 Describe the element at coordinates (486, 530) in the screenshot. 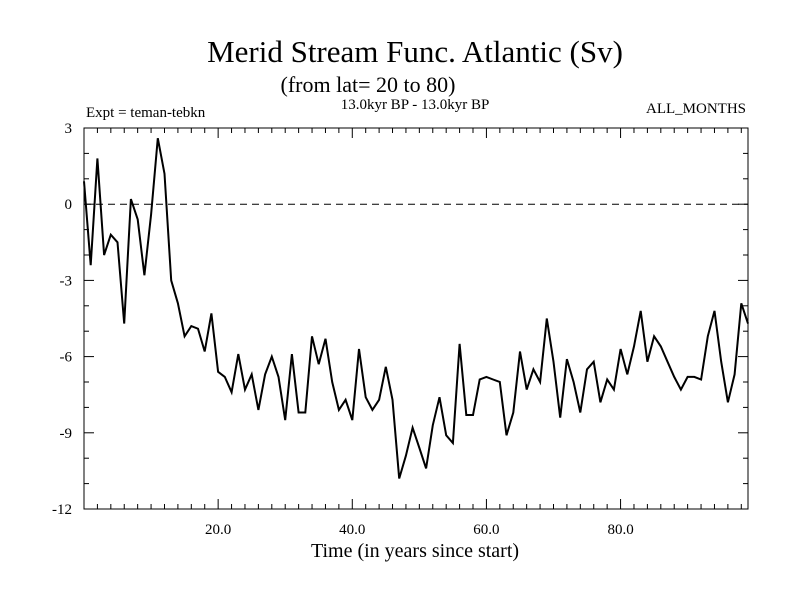

I see `x-tick-label: 60.0` at that location.